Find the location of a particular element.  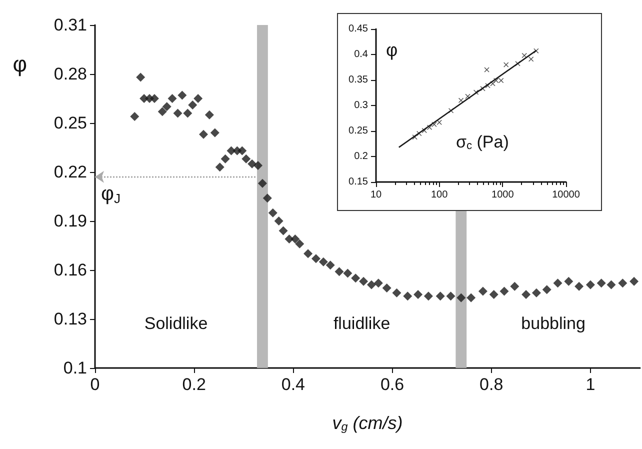

x-tick-label: 10000 is located at coordinates (566, 195).